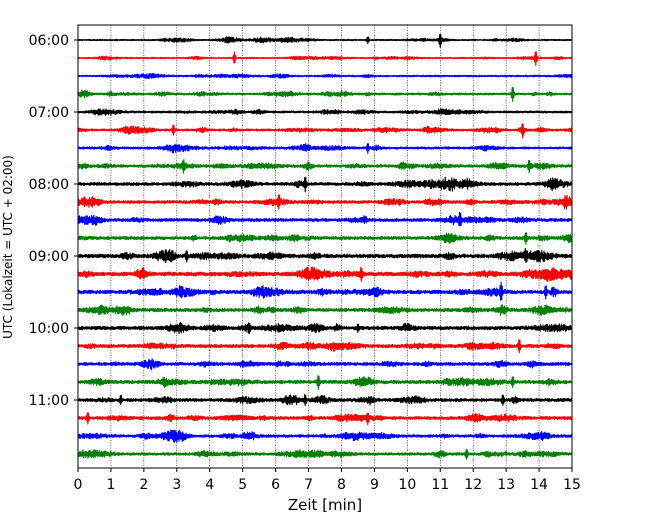 The width and height of the screenshot is (650, 520). What do you see at coordinates (209, 485) in the screenshot?
I see `x-tick-label: 4` at bounding box center [209, 485].